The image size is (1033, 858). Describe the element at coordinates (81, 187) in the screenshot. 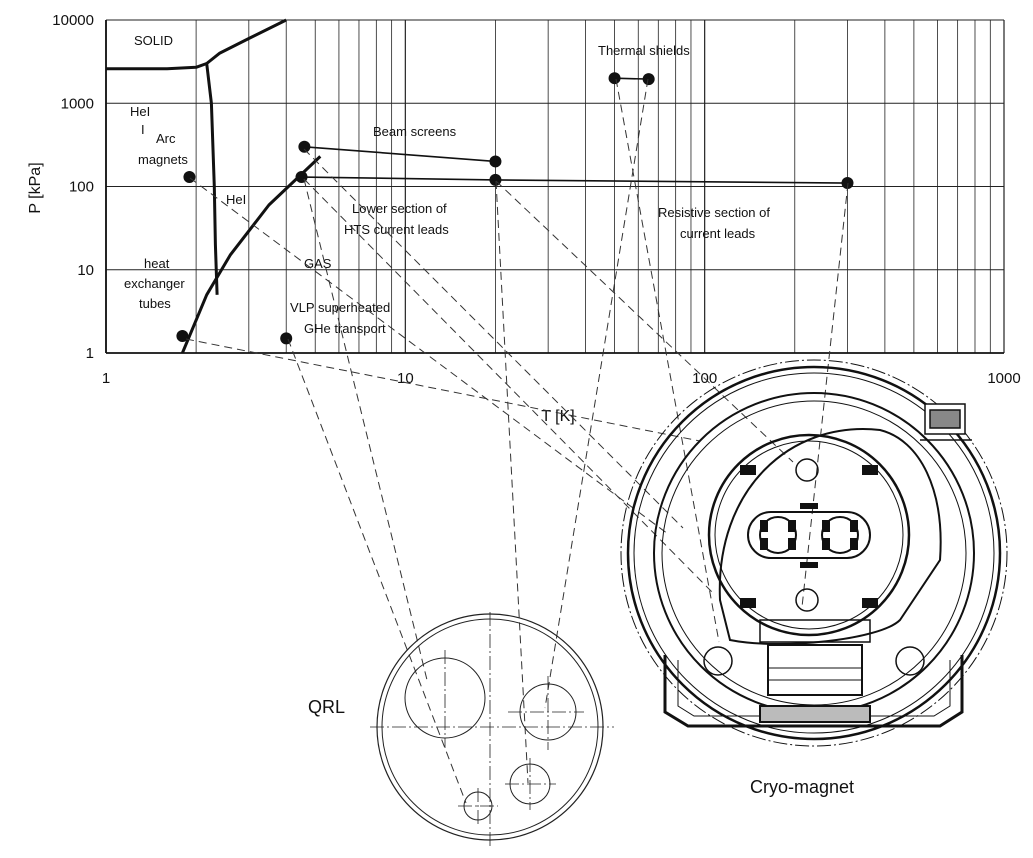

I see `y-tick-label: 100` at that location.